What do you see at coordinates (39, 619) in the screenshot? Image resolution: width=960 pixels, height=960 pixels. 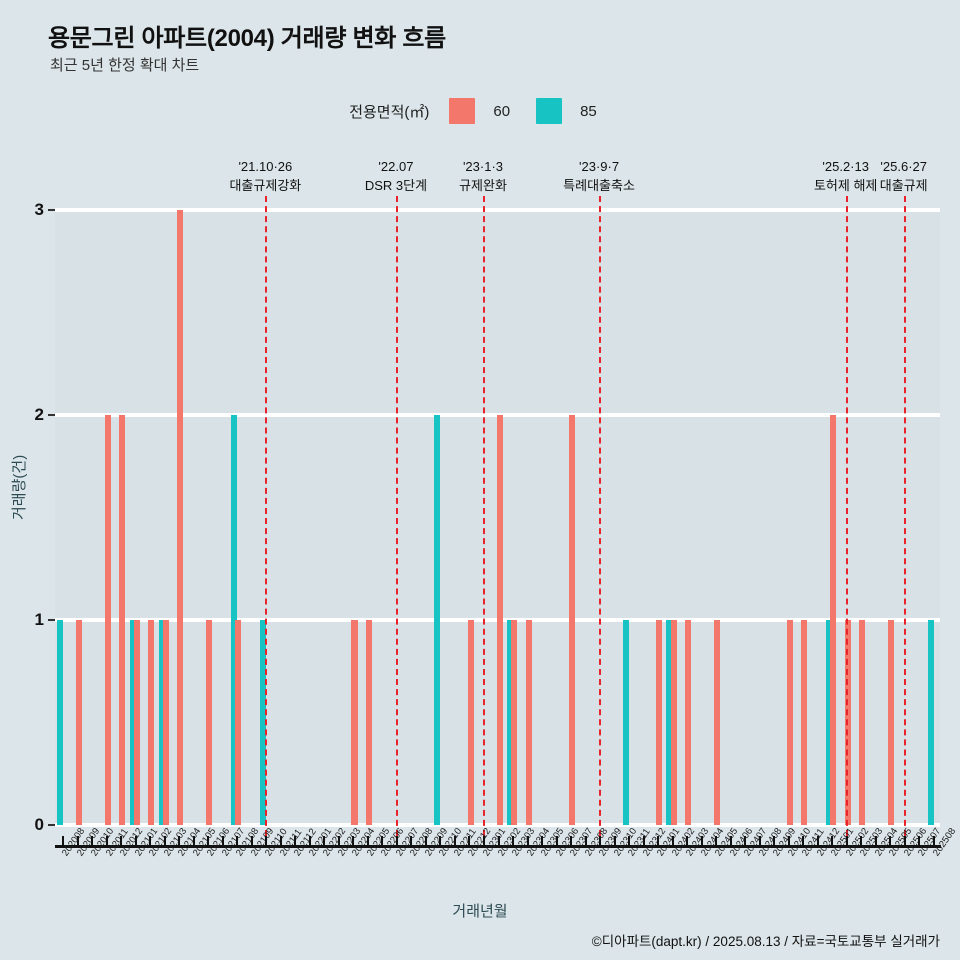 I see `y-tick-label-1: 1` at bounding box center [39, 619].